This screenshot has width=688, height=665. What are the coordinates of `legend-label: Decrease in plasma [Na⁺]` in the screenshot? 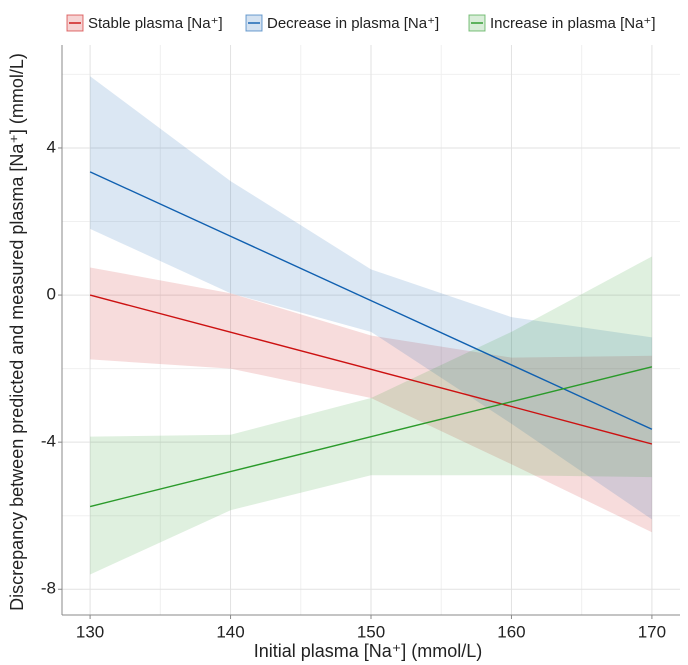 It's located at (353, 23).